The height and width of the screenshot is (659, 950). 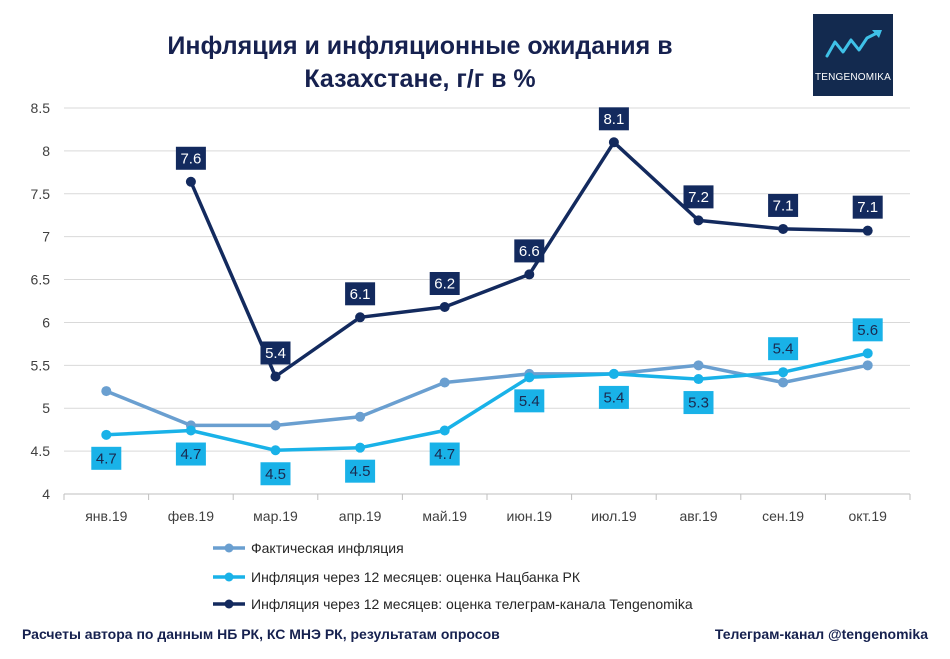 I want to click on y-tick-label: 6, so click(x=46, y=322).